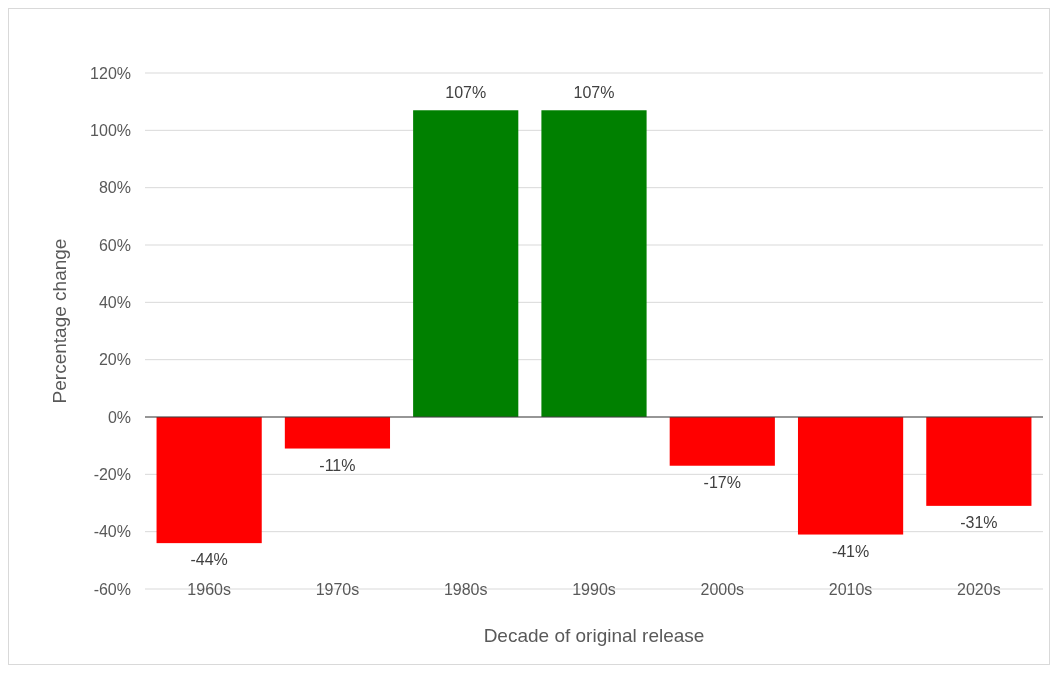 The image size is (1058, 673). I want to click on x-tick-label: 1990s, so click(594, 589).